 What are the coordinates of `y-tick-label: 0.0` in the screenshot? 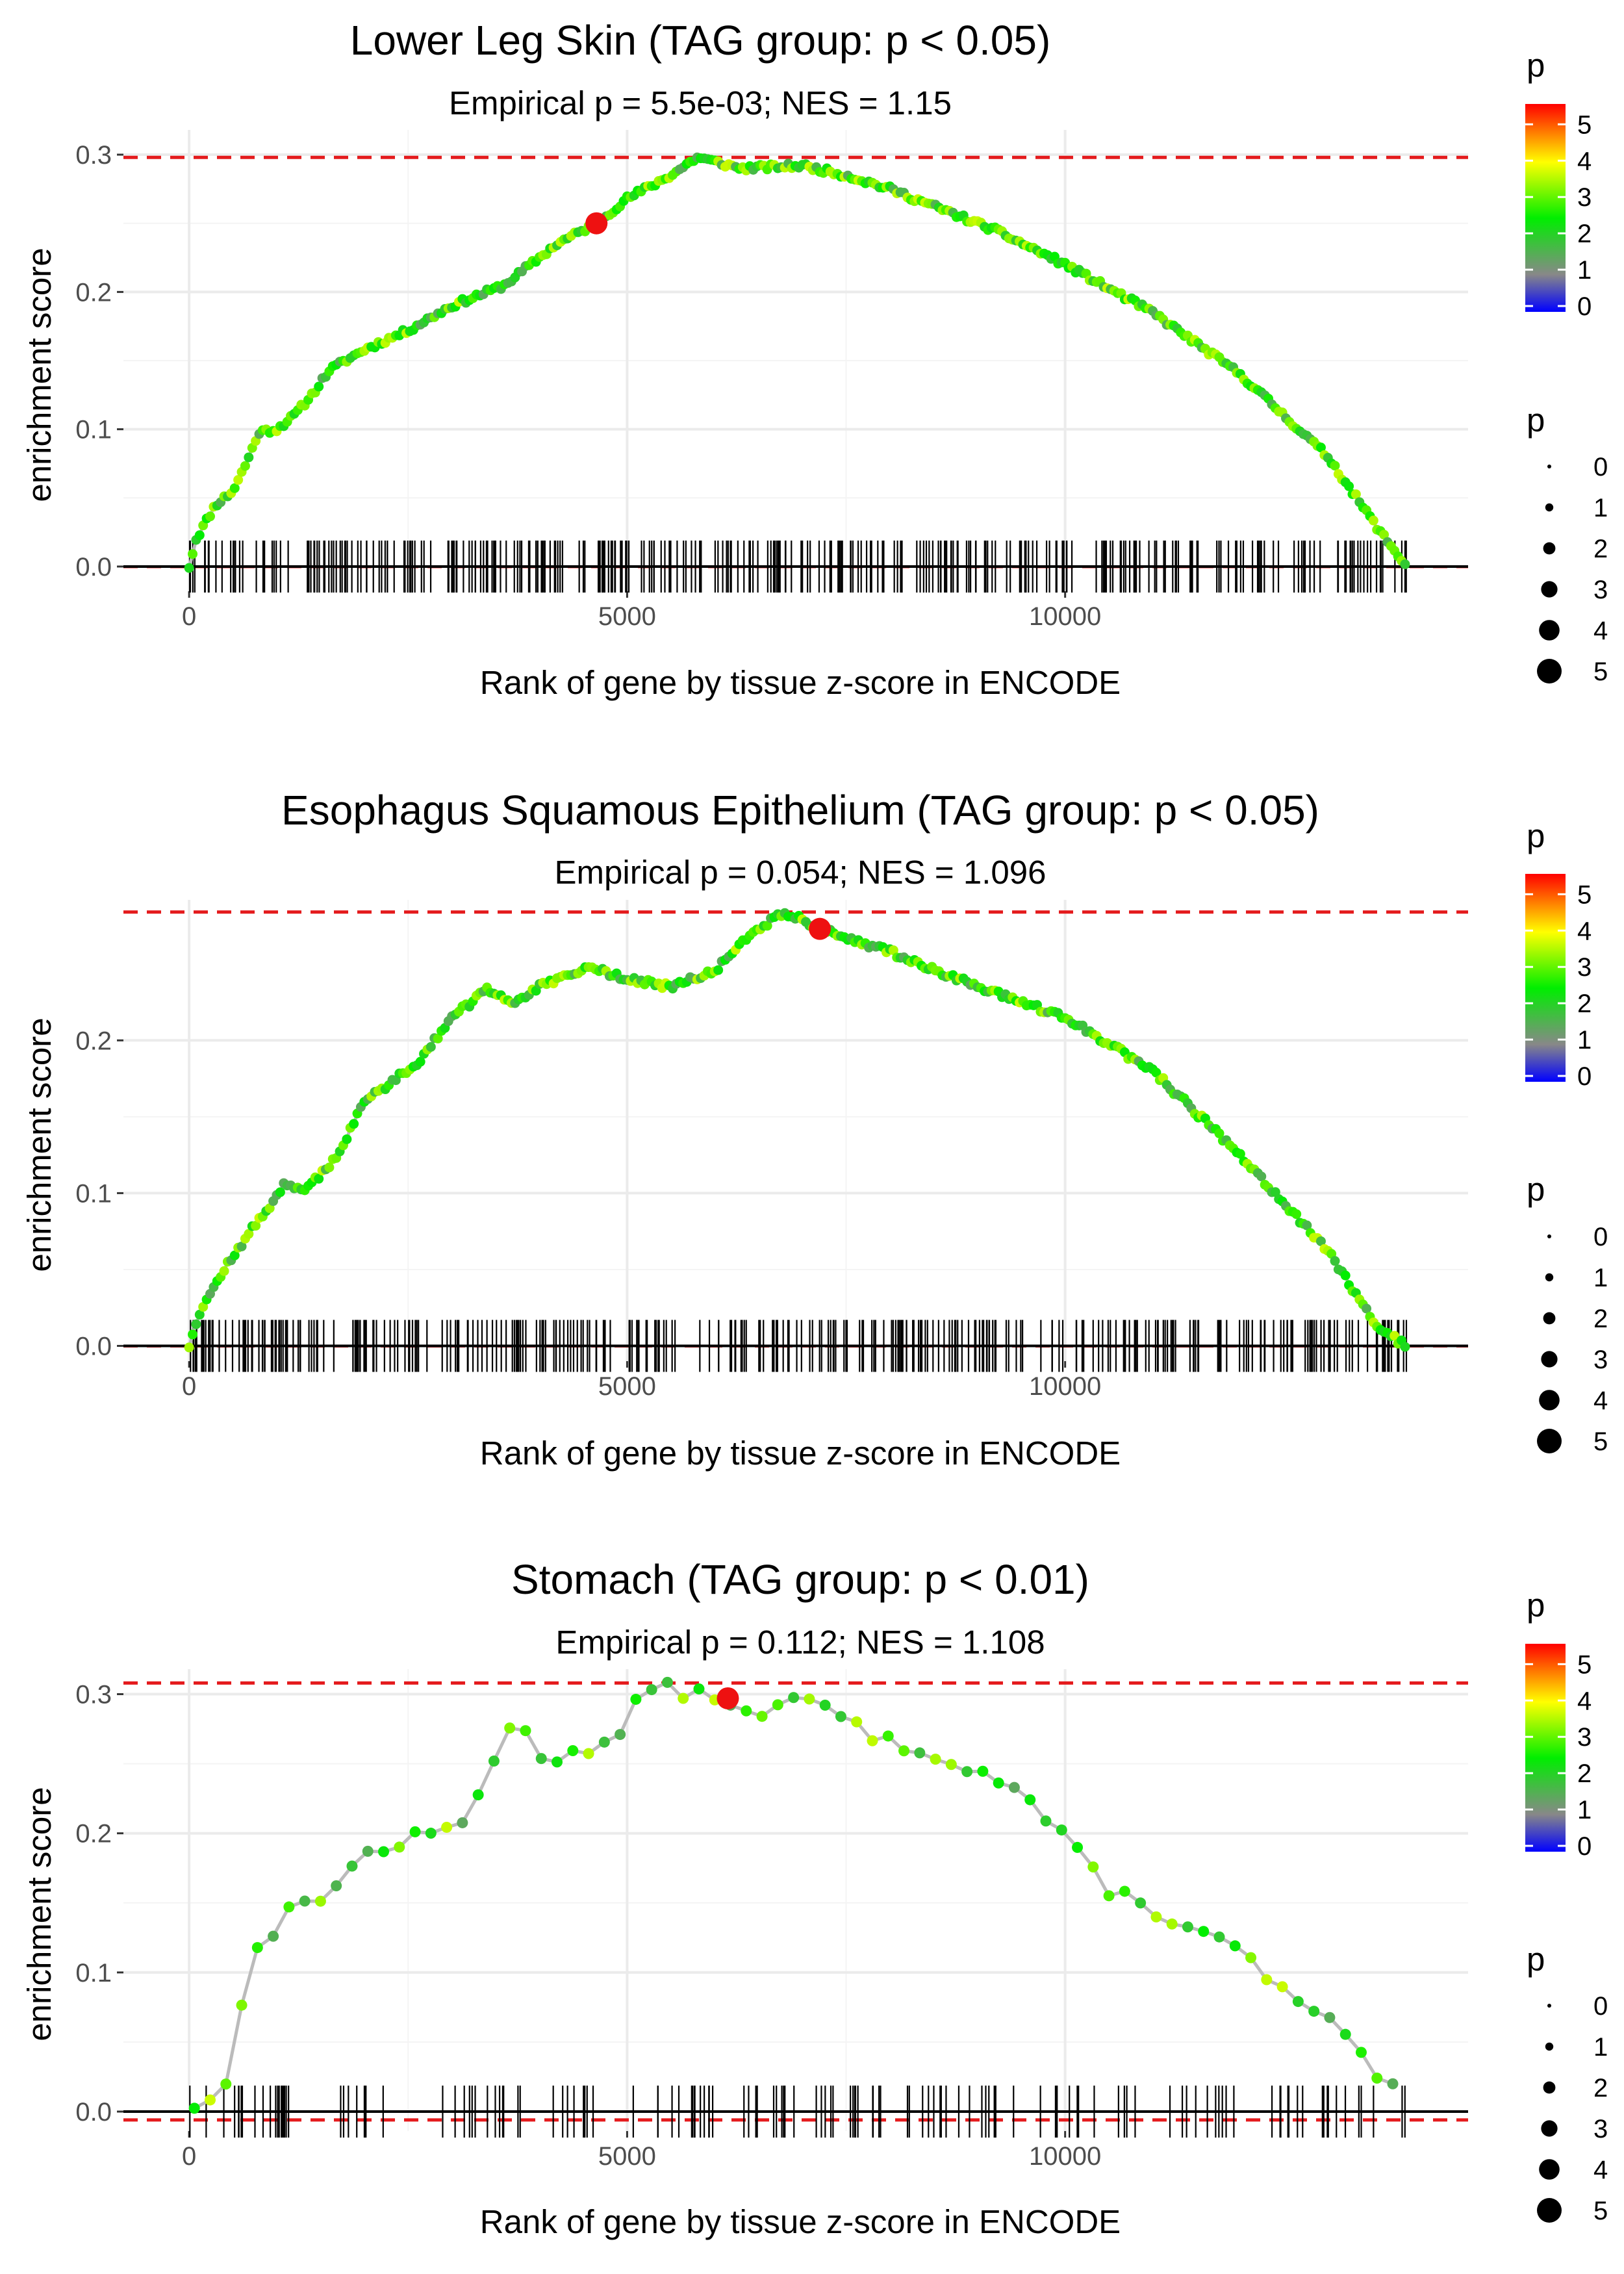 It's located at (93, 567).